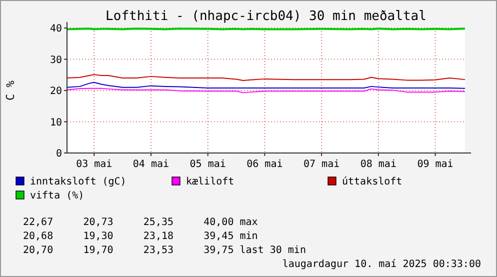  I want to click on legend-label: vifta (%), so click(57, 196).